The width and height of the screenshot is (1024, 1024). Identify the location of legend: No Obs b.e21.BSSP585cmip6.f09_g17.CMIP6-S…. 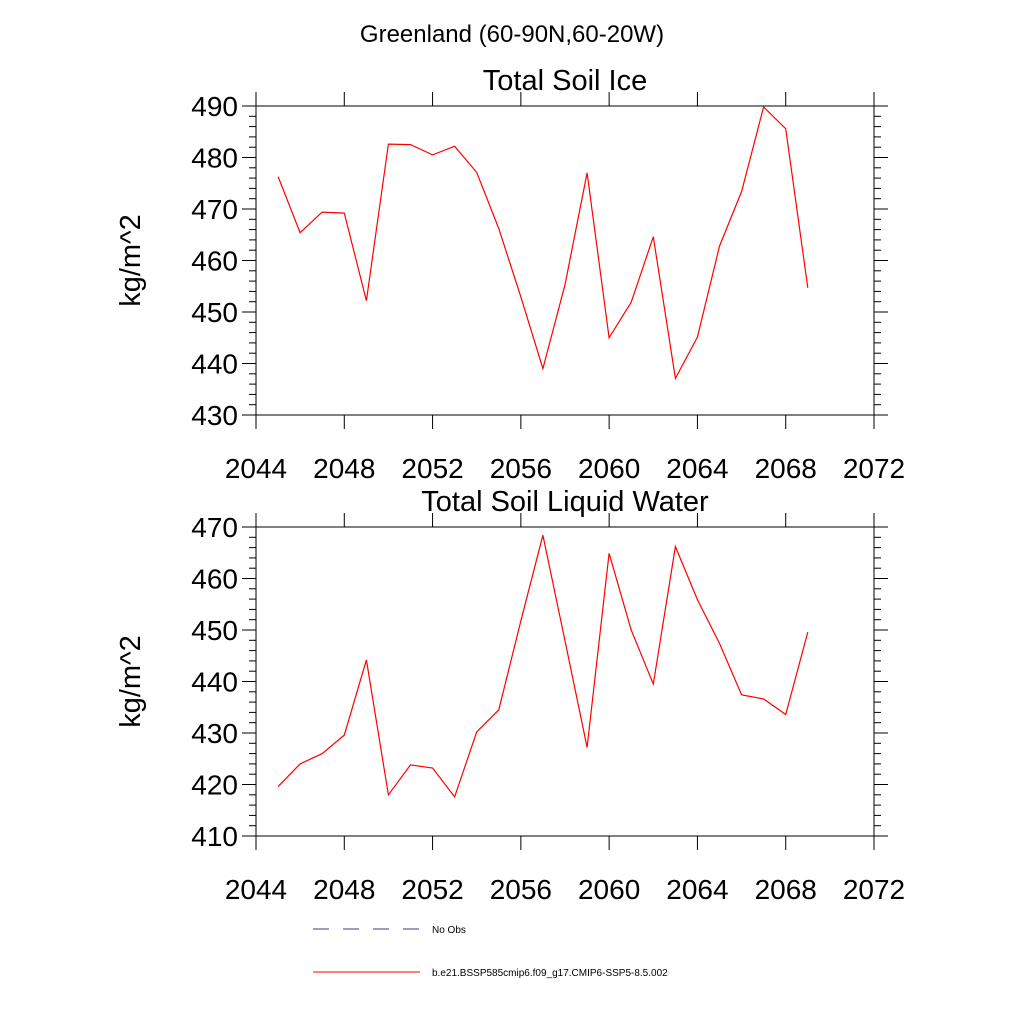
(490, 952).